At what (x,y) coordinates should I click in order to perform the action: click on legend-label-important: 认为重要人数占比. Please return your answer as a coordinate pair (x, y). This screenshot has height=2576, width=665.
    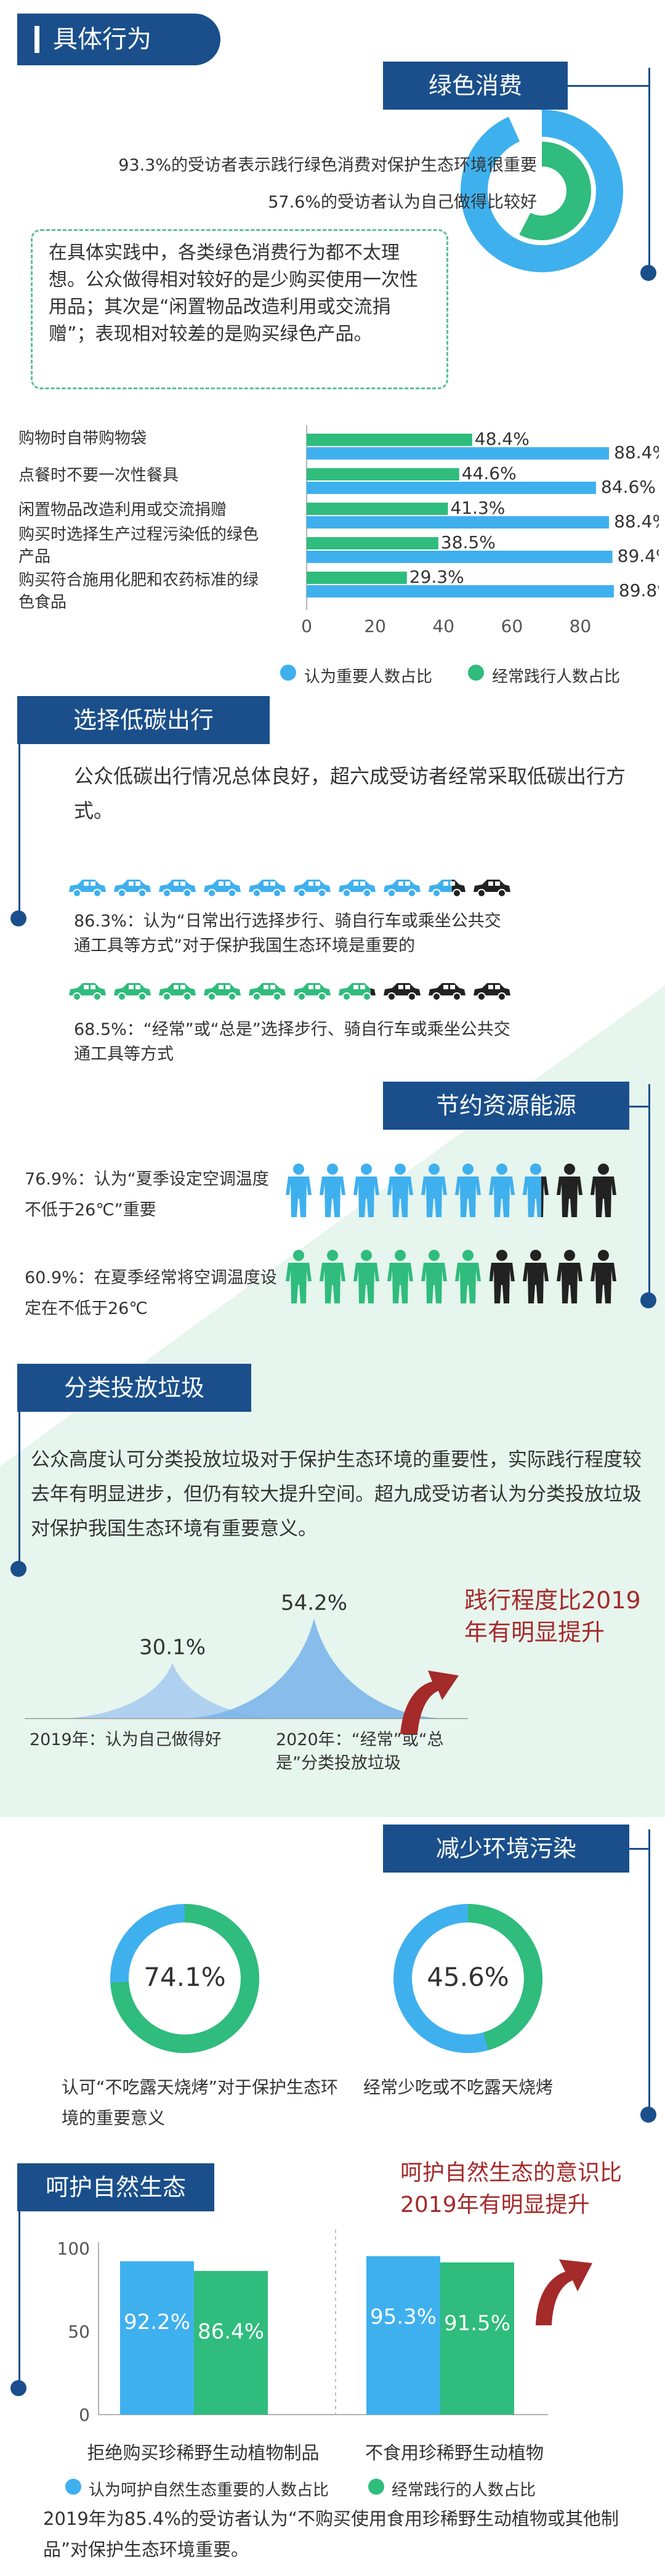
    Looking at the image, I should click on (368, 677).